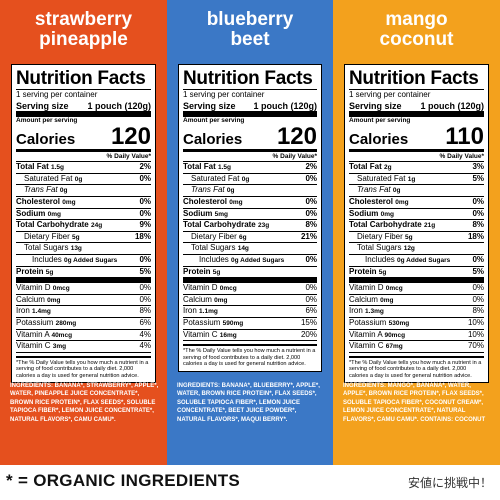 The height and width of the screenshot is (500, 500). What do you see at coordinates (381, 178) in the screenshot?
I see `nutrient-label: Saturated Fat` at bounding box center [381, 178].